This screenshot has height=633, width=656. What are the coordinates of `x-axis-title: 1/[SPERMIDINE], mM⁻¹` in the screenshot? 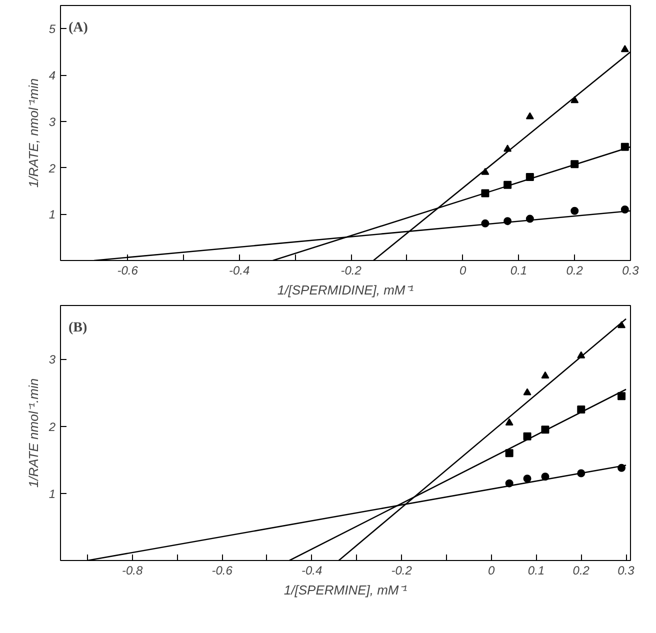 It's located at (345, 290).